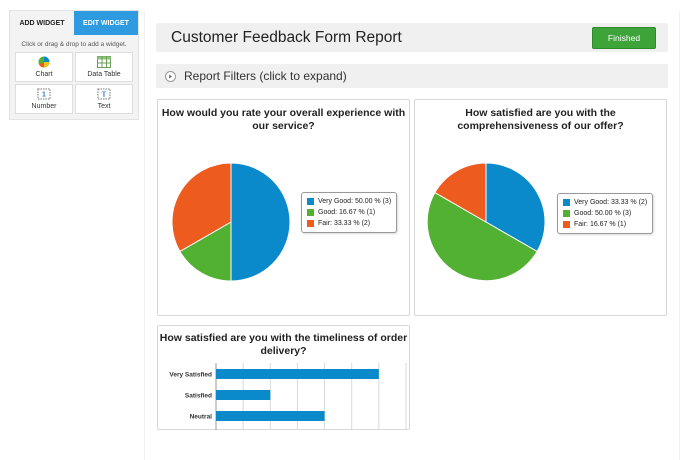 Image resolution: width=694 pixels, height=460 pixels. I want to click on svg-text: T, so click(104, 95).